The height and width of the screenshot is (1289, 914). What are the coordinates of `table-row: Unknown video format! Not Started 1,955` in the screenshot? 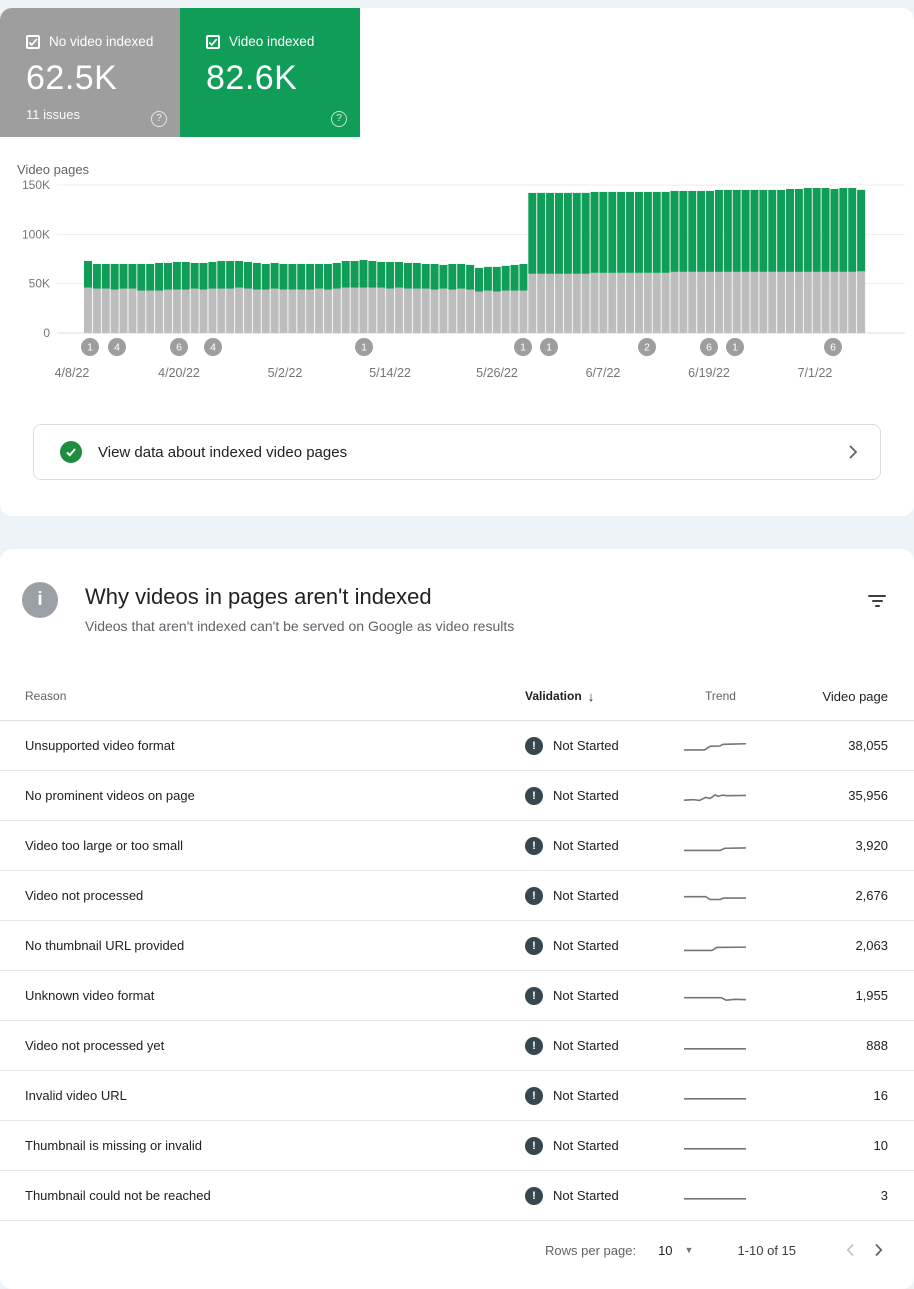 It's located at (457, 996).